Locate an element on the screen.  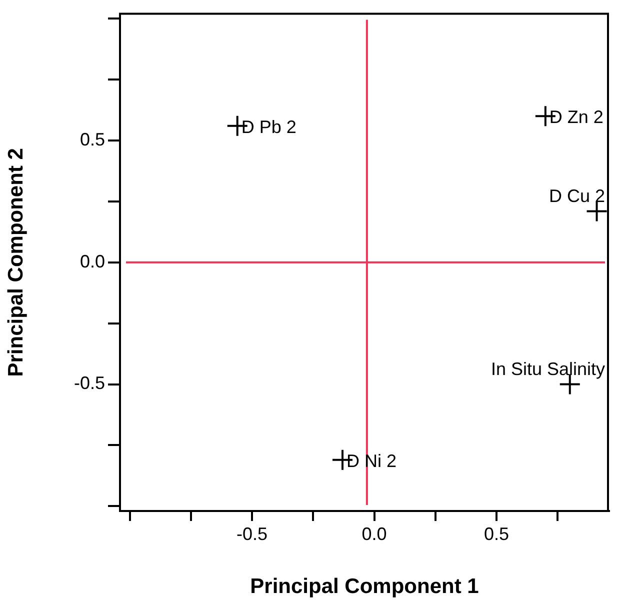
annotation: D Zn 2 is located at coordinates (576, 117).